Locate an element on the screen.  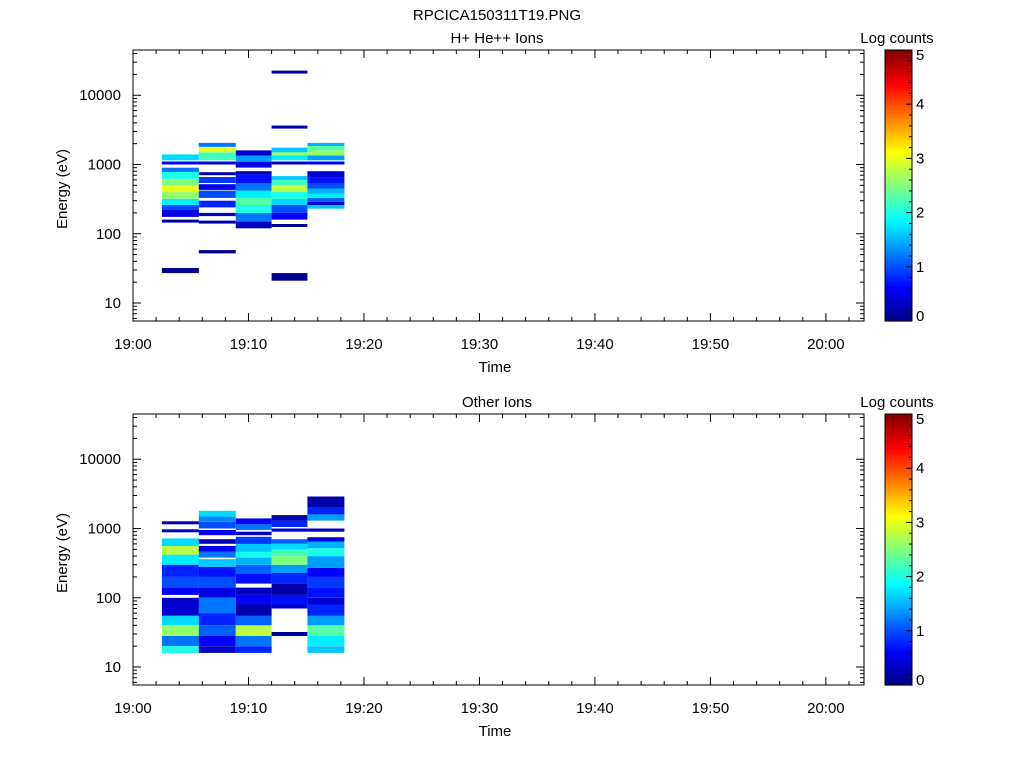
spectrogram-cell-s3-b14 is located at coordinates (289, 72).